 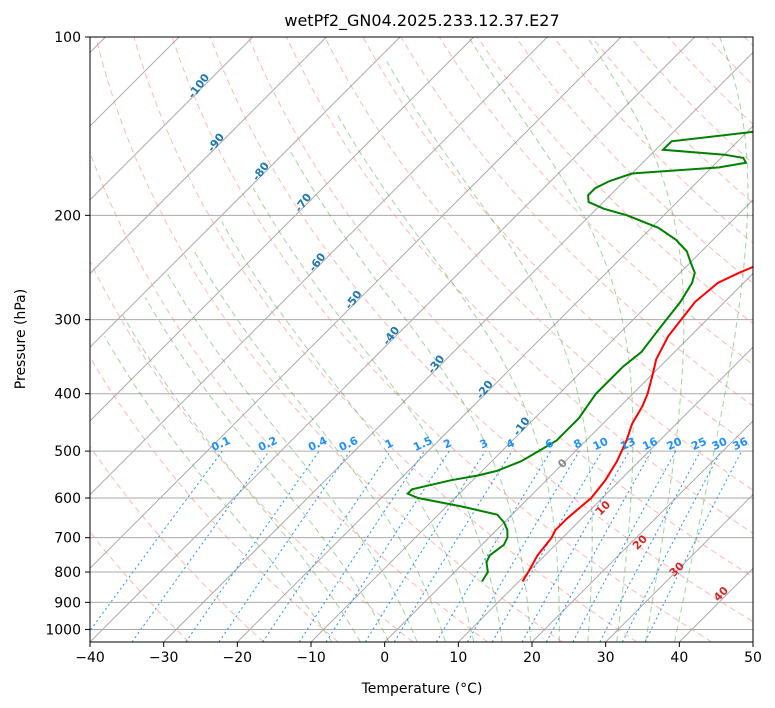 What do you see at coordinates (67, 573) in the screenshot?
I see `y-tick-label: 800` at bounding box center [67, 573].